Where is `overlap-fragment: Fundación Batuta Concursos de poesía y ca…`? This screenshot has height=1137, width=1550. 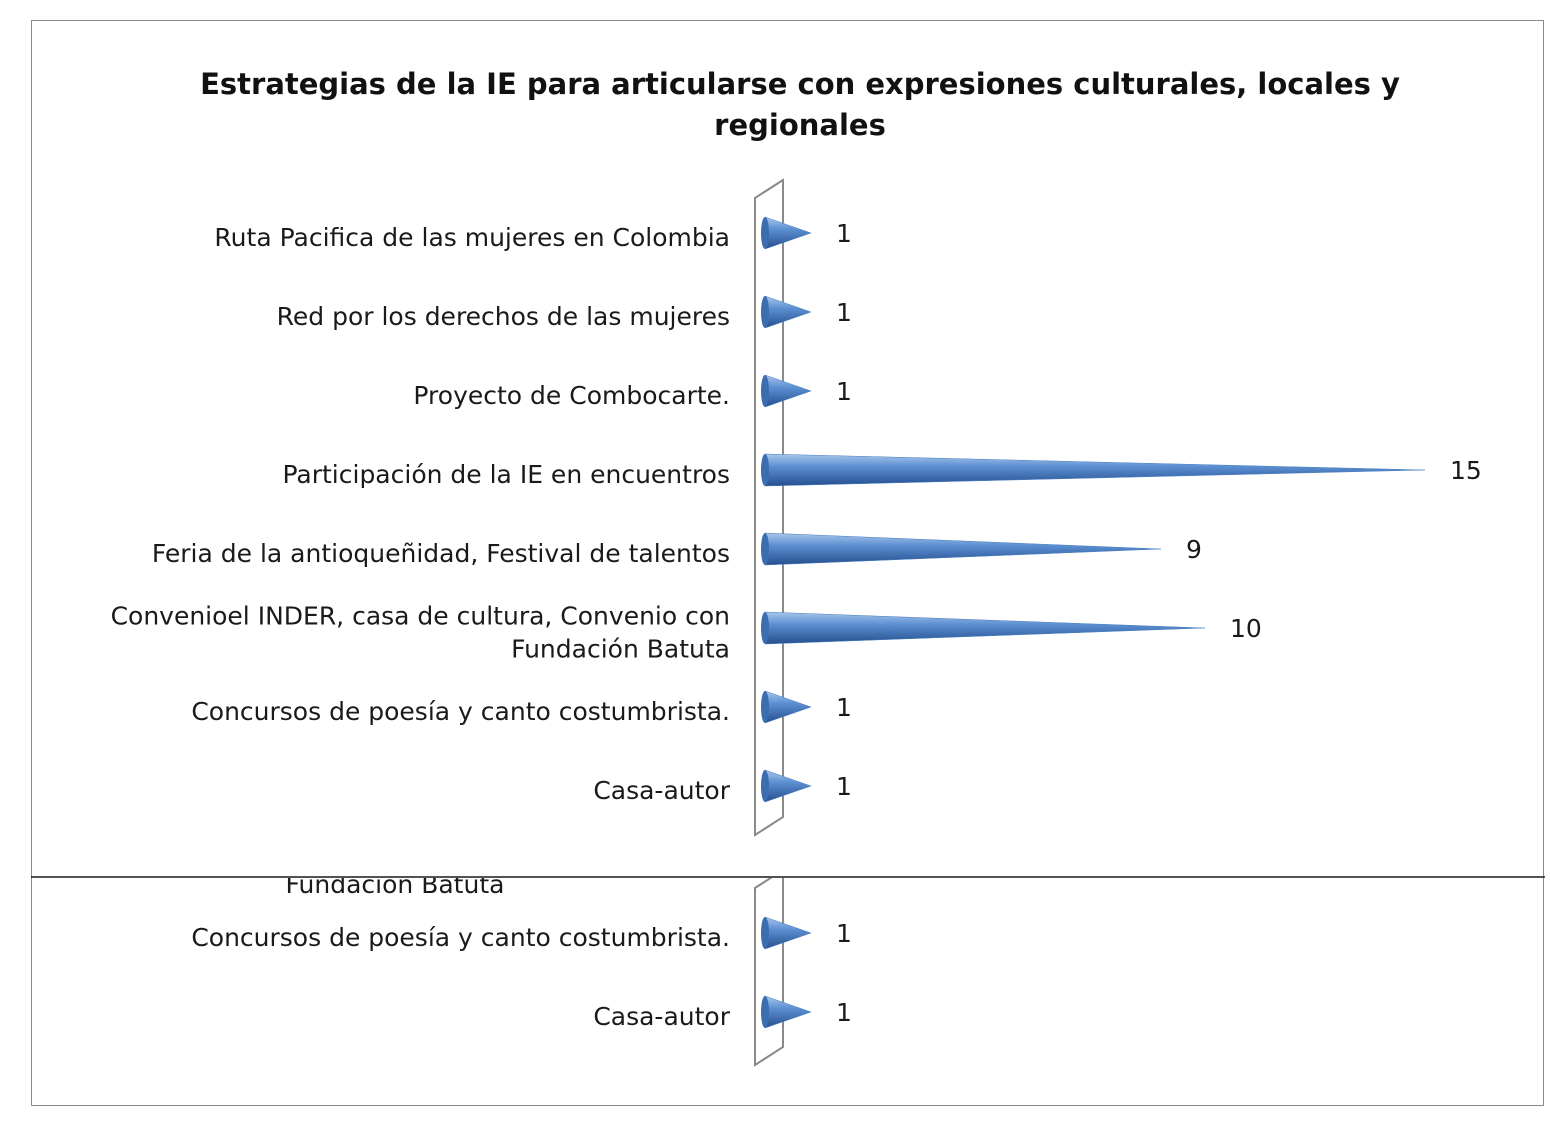 overlap-fragment: Fundación Batuta Concursos de poesía y ca… is located at coordinates (521, 968).